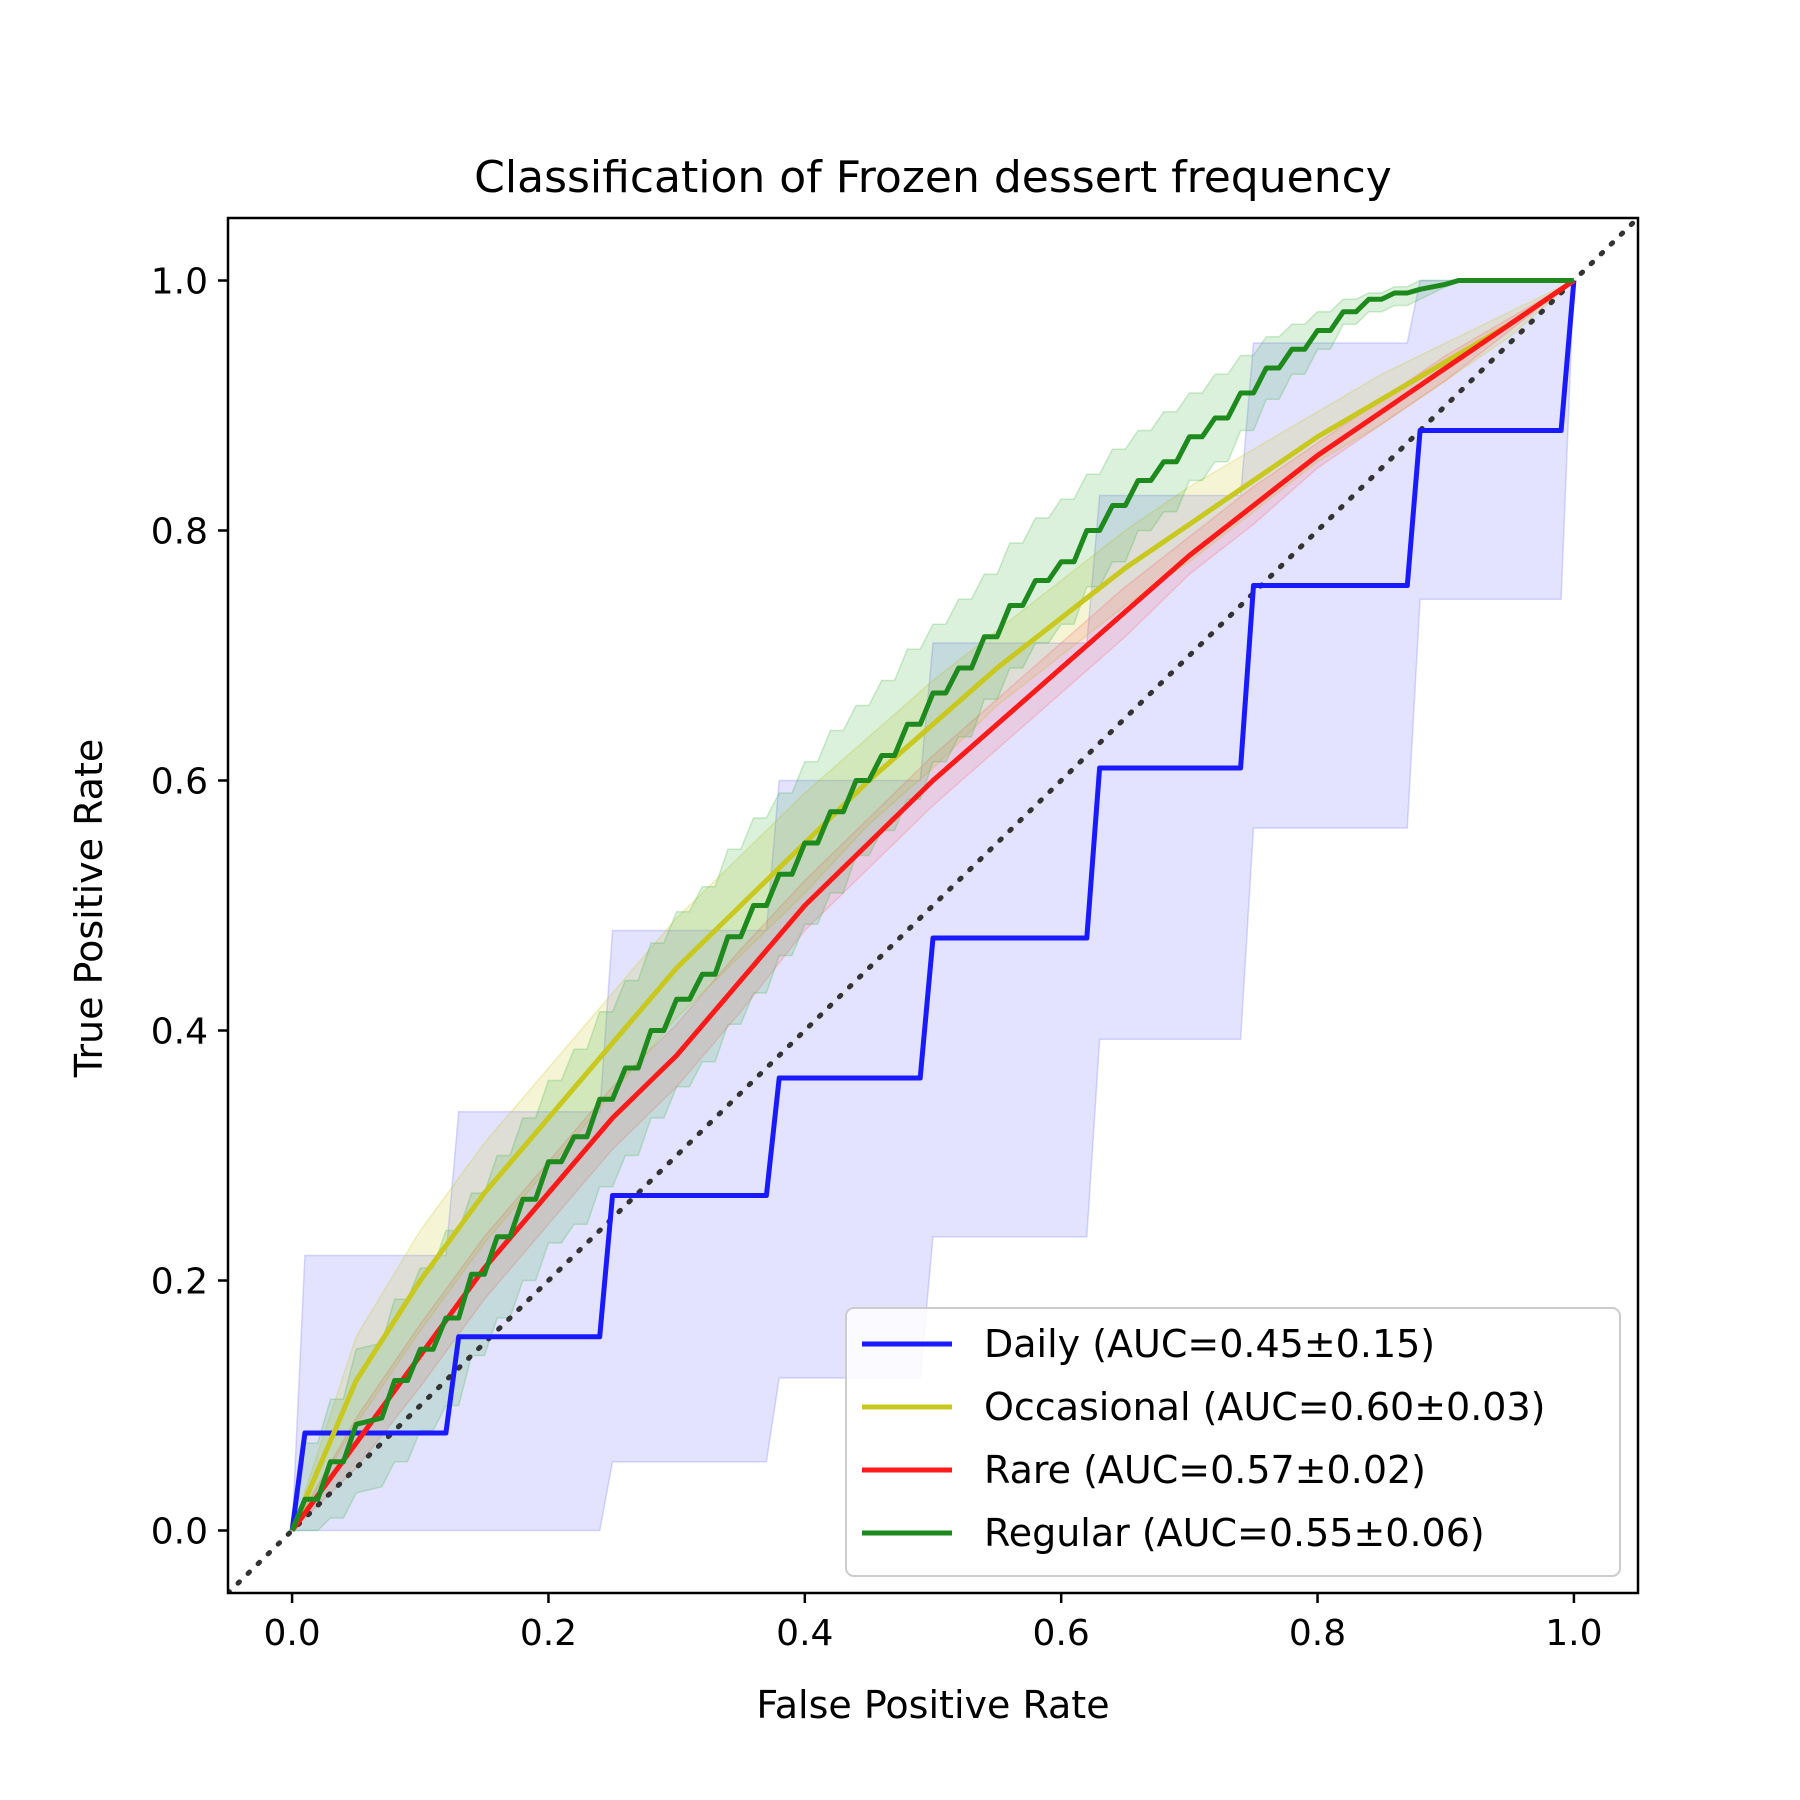 This screenshot has width=1800, height=1800. I want to click on daily-legend-label: Daily (AUC=0.45±0.15), so click(1209, 1344).